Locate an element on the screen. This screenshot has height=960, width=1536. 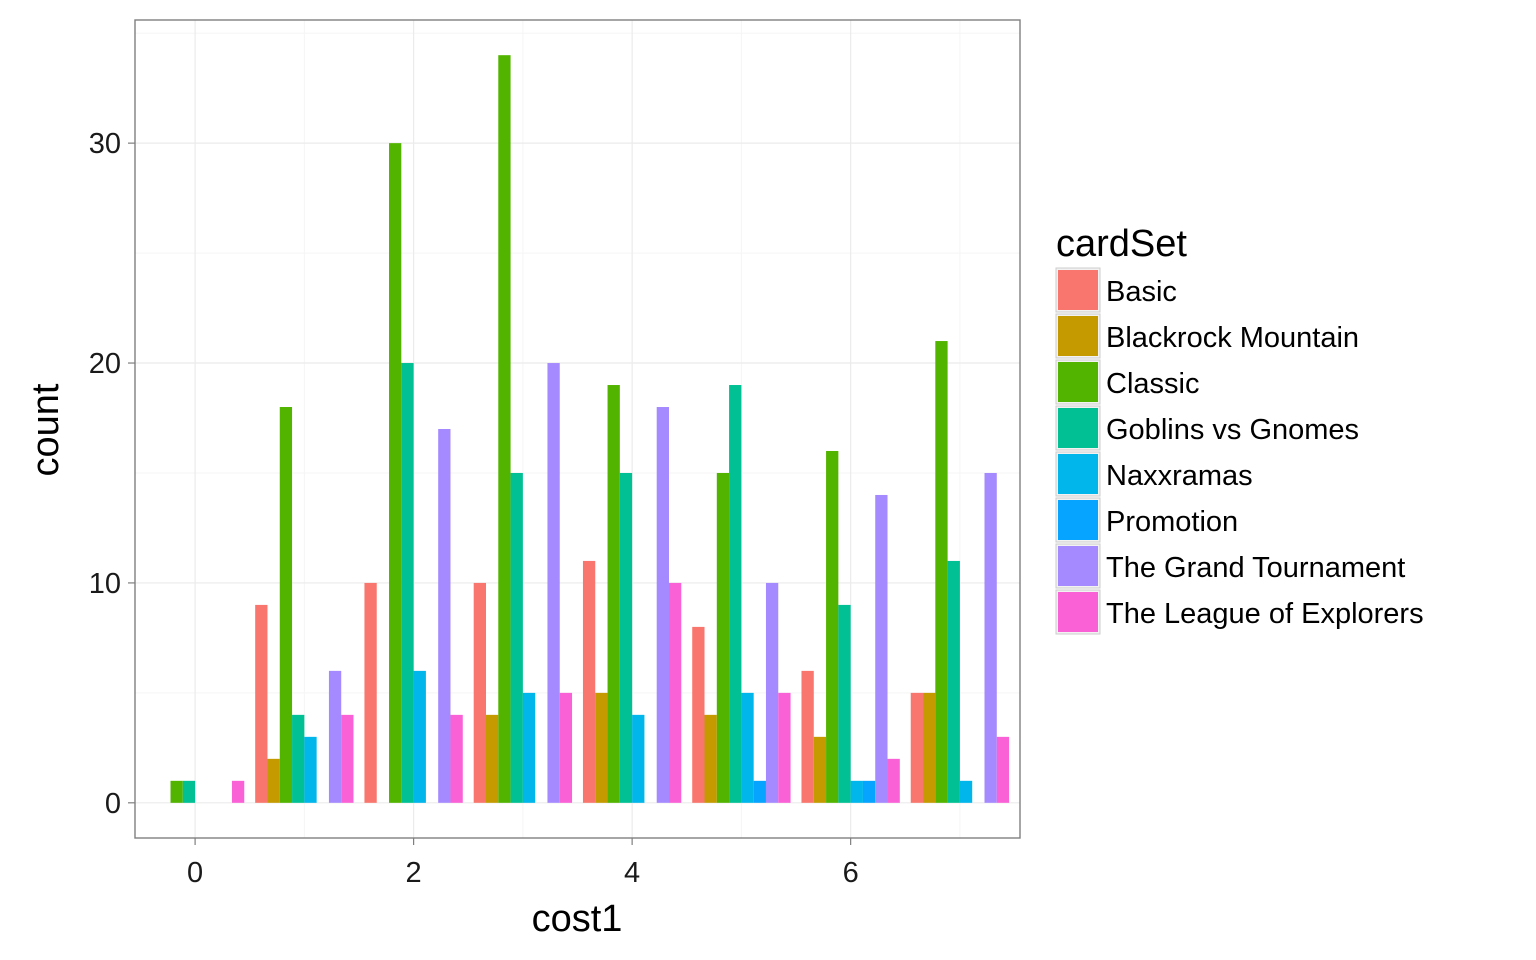
legend-label-8: The League of Explorers is located at coordinates (1265, 614).